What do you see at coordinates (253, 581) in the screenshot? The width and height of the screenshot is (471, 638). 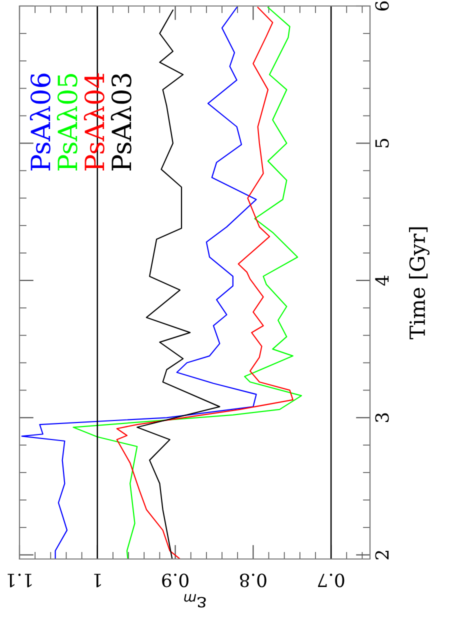 I see `x-tick-label: 0.8` at bounding box center [253, 581].